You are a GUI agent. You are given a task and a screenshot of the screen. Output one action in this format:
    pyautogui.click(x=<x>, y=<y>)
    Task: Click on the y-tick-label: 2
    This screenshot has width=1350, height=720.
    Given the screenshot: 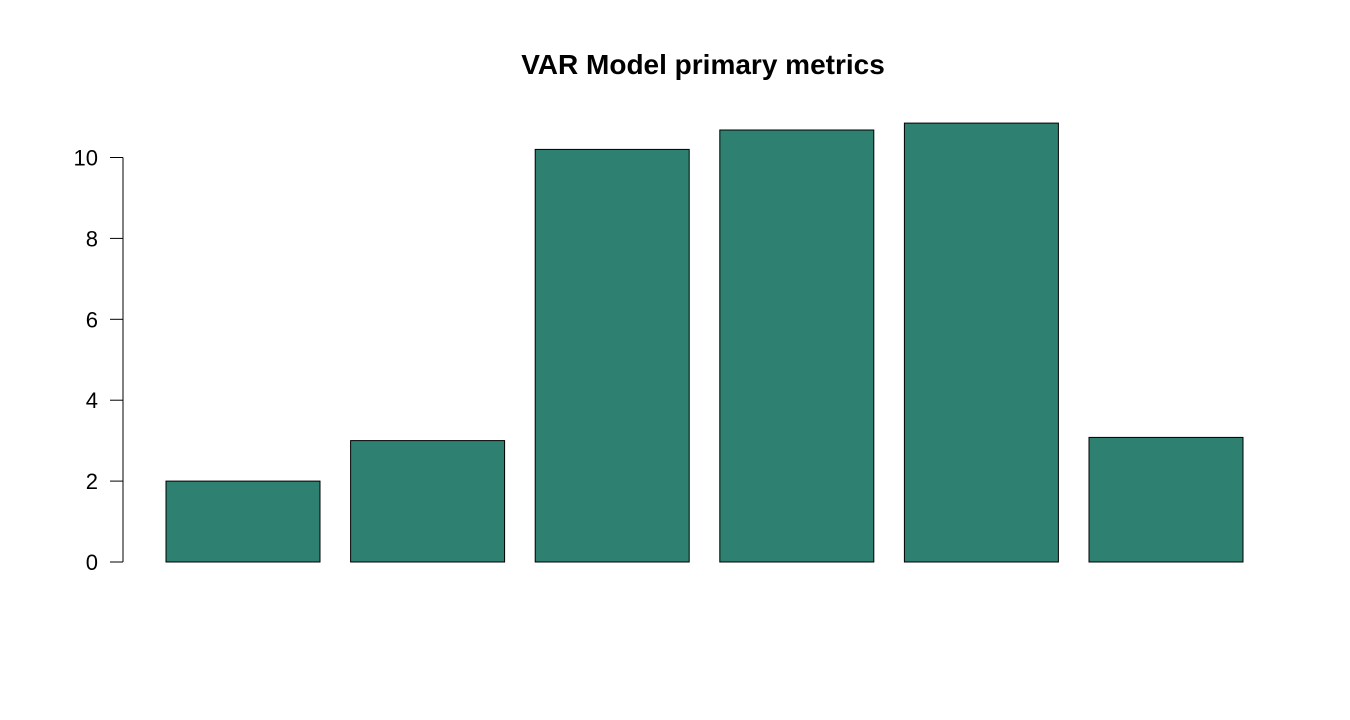 What is the action you would take?
    pyautogui.click(x=92, y=481)
    